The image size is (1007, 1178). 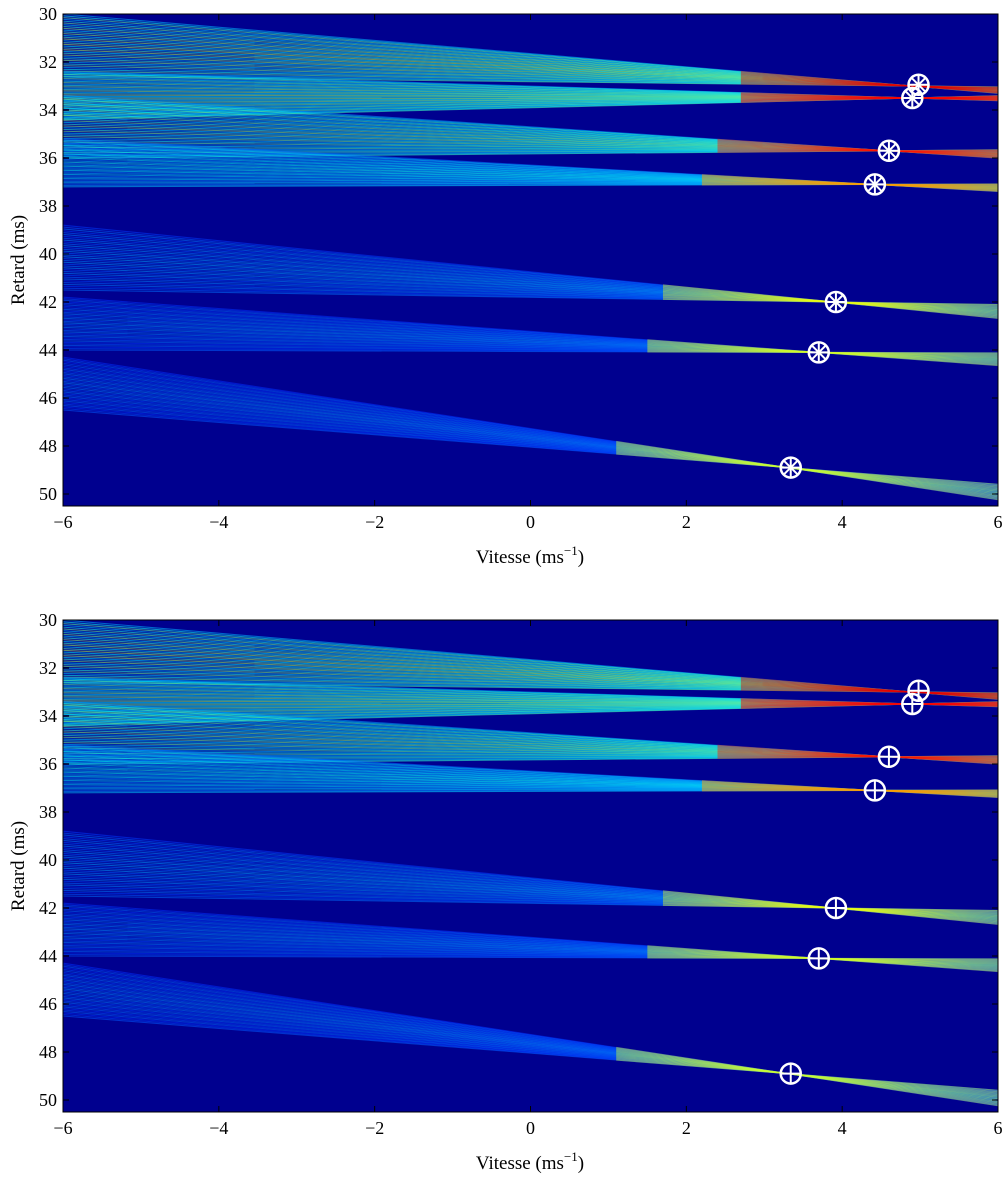 I want to click on y-axis-label: Retard (ms), so click(x=18, y=866).